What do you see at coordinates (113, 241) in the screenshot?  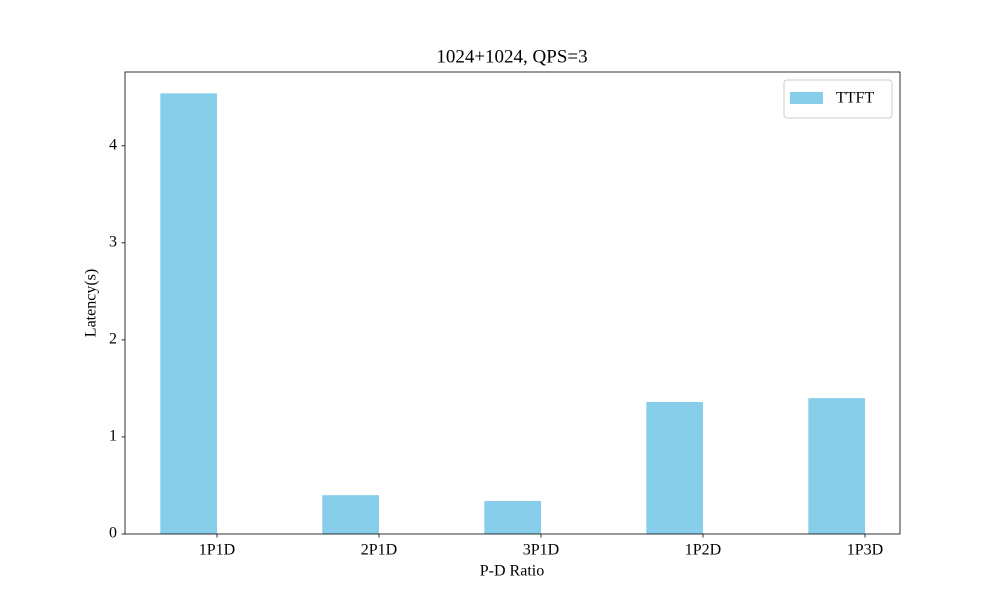 I see `y-tick-label: 3` at bounding box center [113, 241].